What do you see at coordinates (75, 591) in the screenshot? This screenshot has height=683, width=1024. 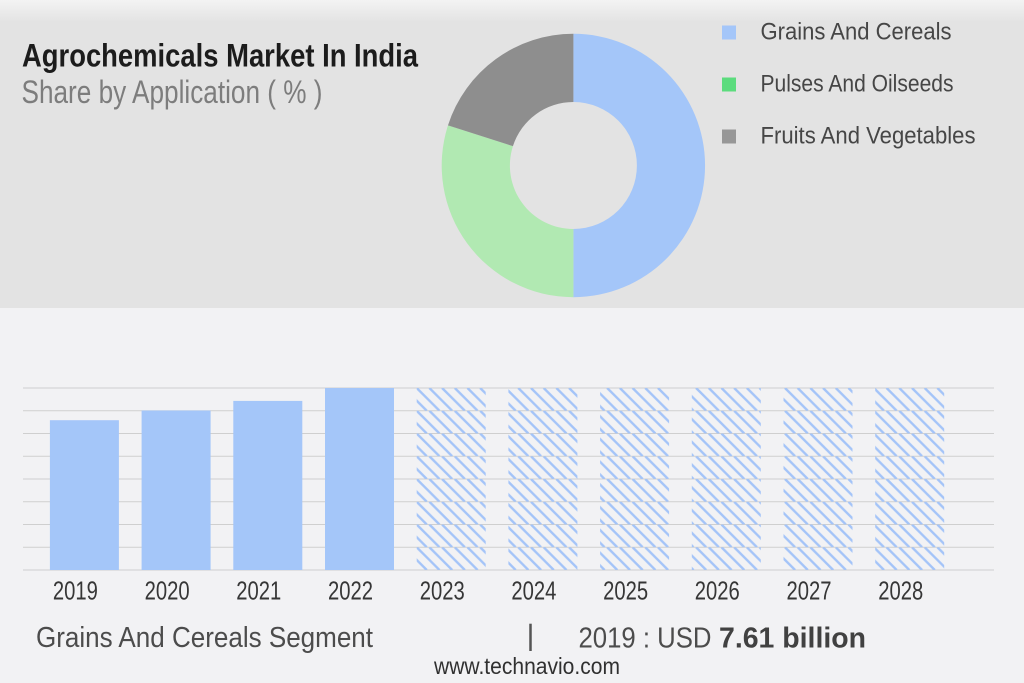 I see `svg-text: 2019` at bounding box center [75, 591].